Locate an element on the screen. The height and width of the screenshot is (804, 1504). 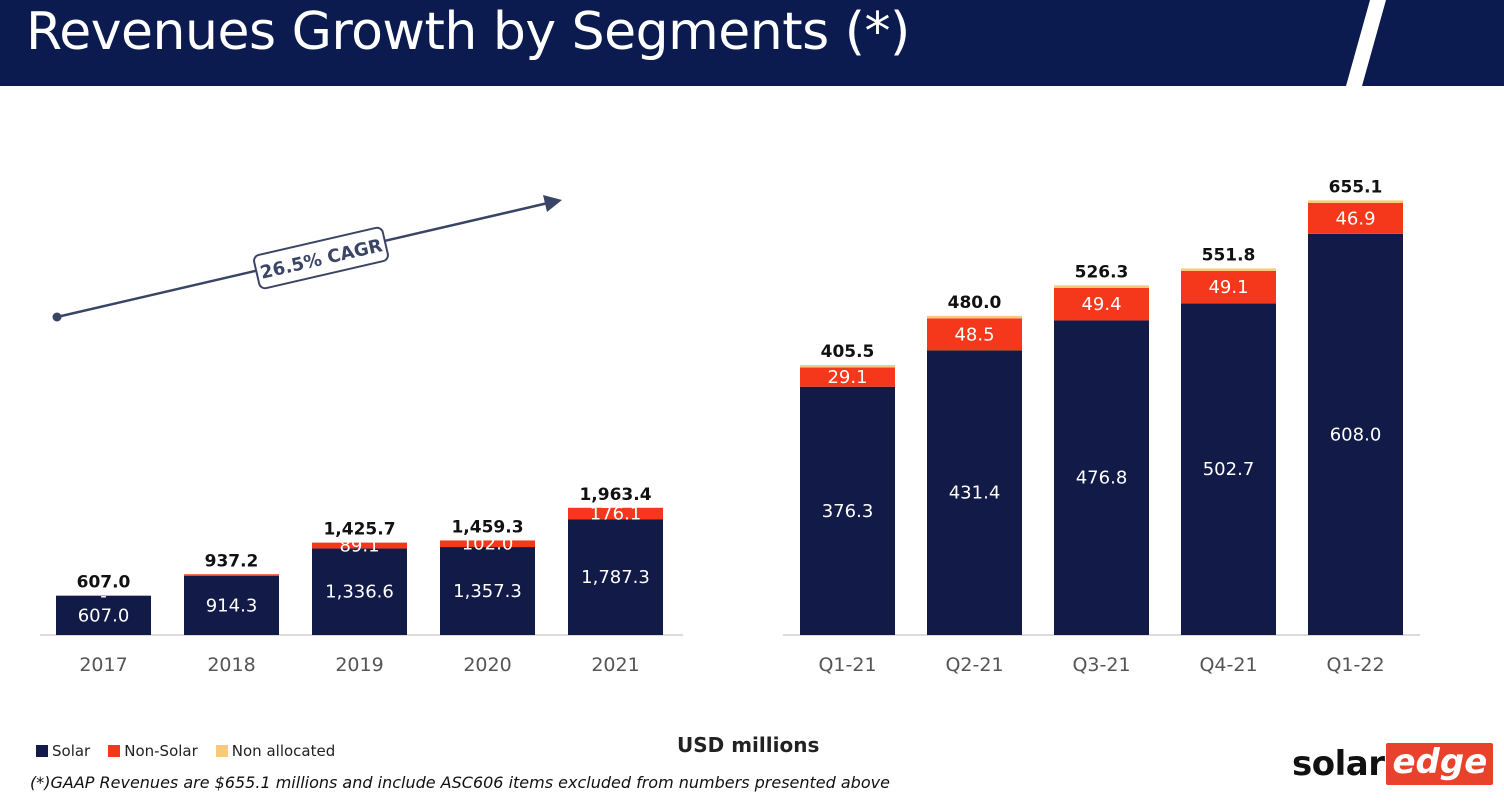
data-label-non-solar-2021: 176.1 is located at coordinates (616, 513).